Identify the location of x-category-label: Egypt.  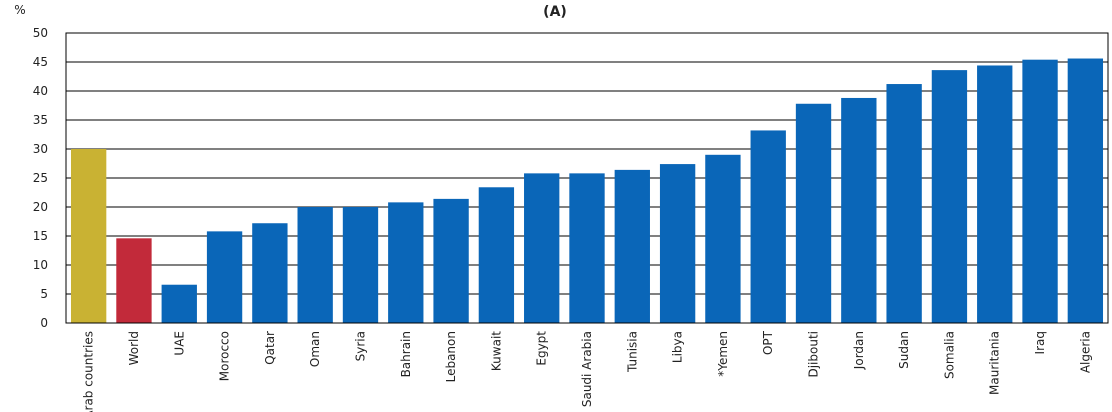
(542, 348).